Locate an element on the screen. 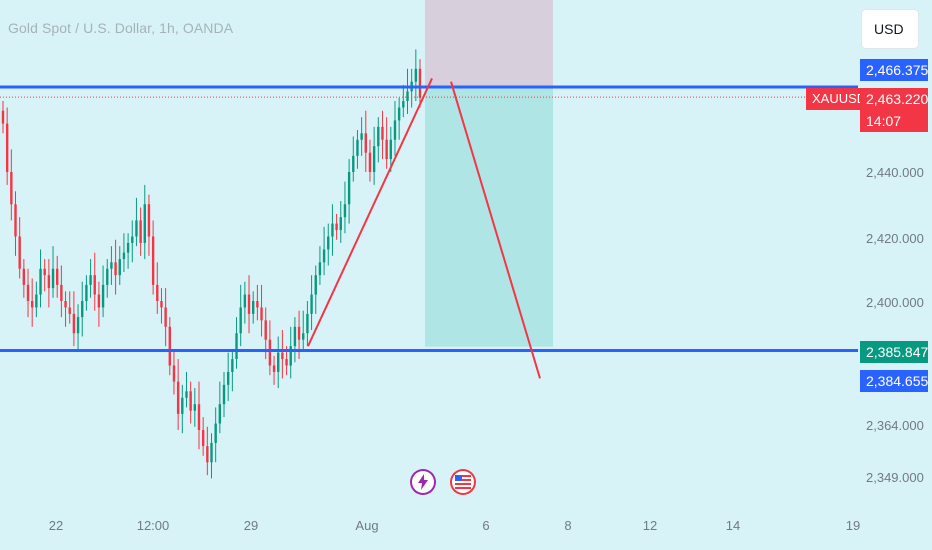 This screenshot has width=932, height=550. target-price-label: 2,385.847 is located at coordinates (894, 352).